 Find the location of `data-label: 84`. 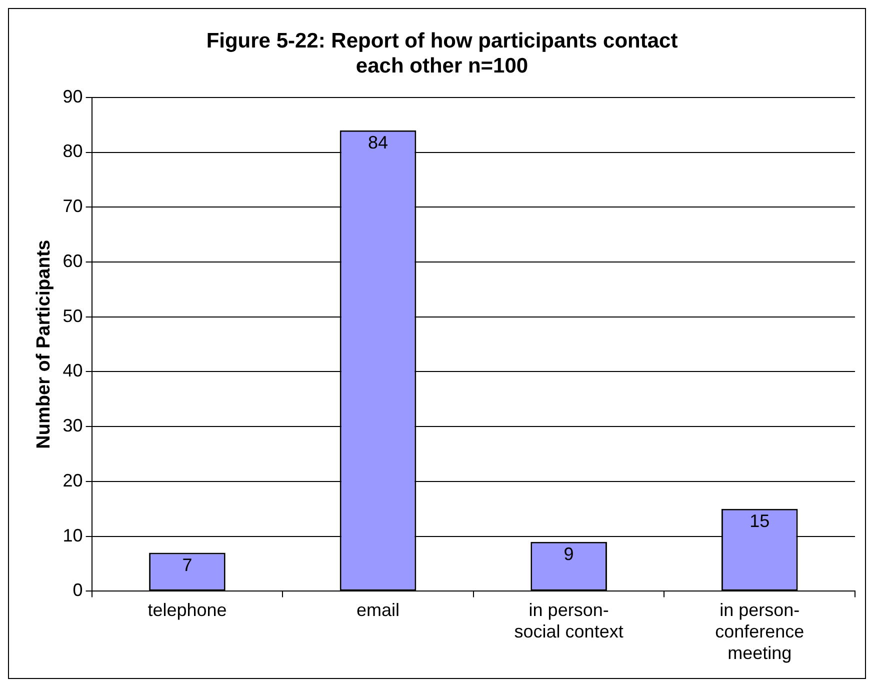

data-label: 84 is located at coordinates (378, 142).